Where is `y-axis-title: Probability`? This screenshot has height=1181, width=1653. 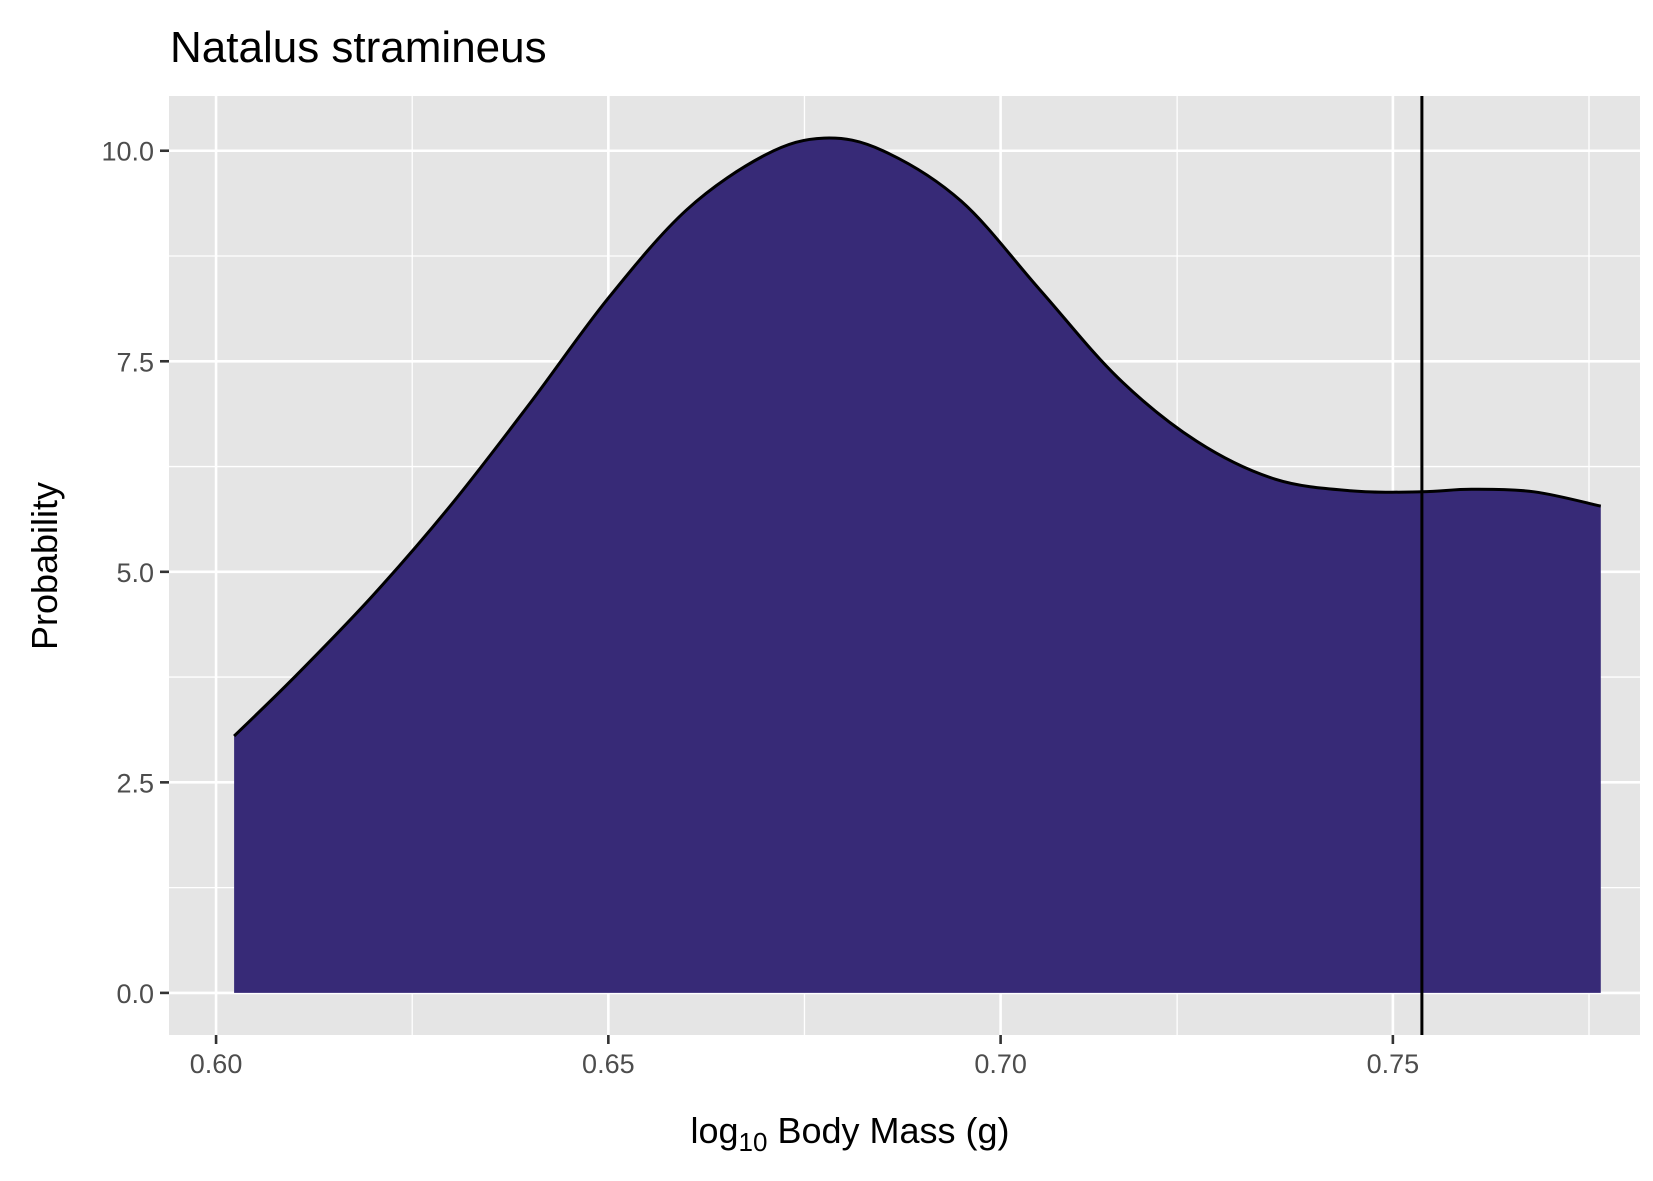
y-axis-title: Probability is located at coordinates (44, 566).